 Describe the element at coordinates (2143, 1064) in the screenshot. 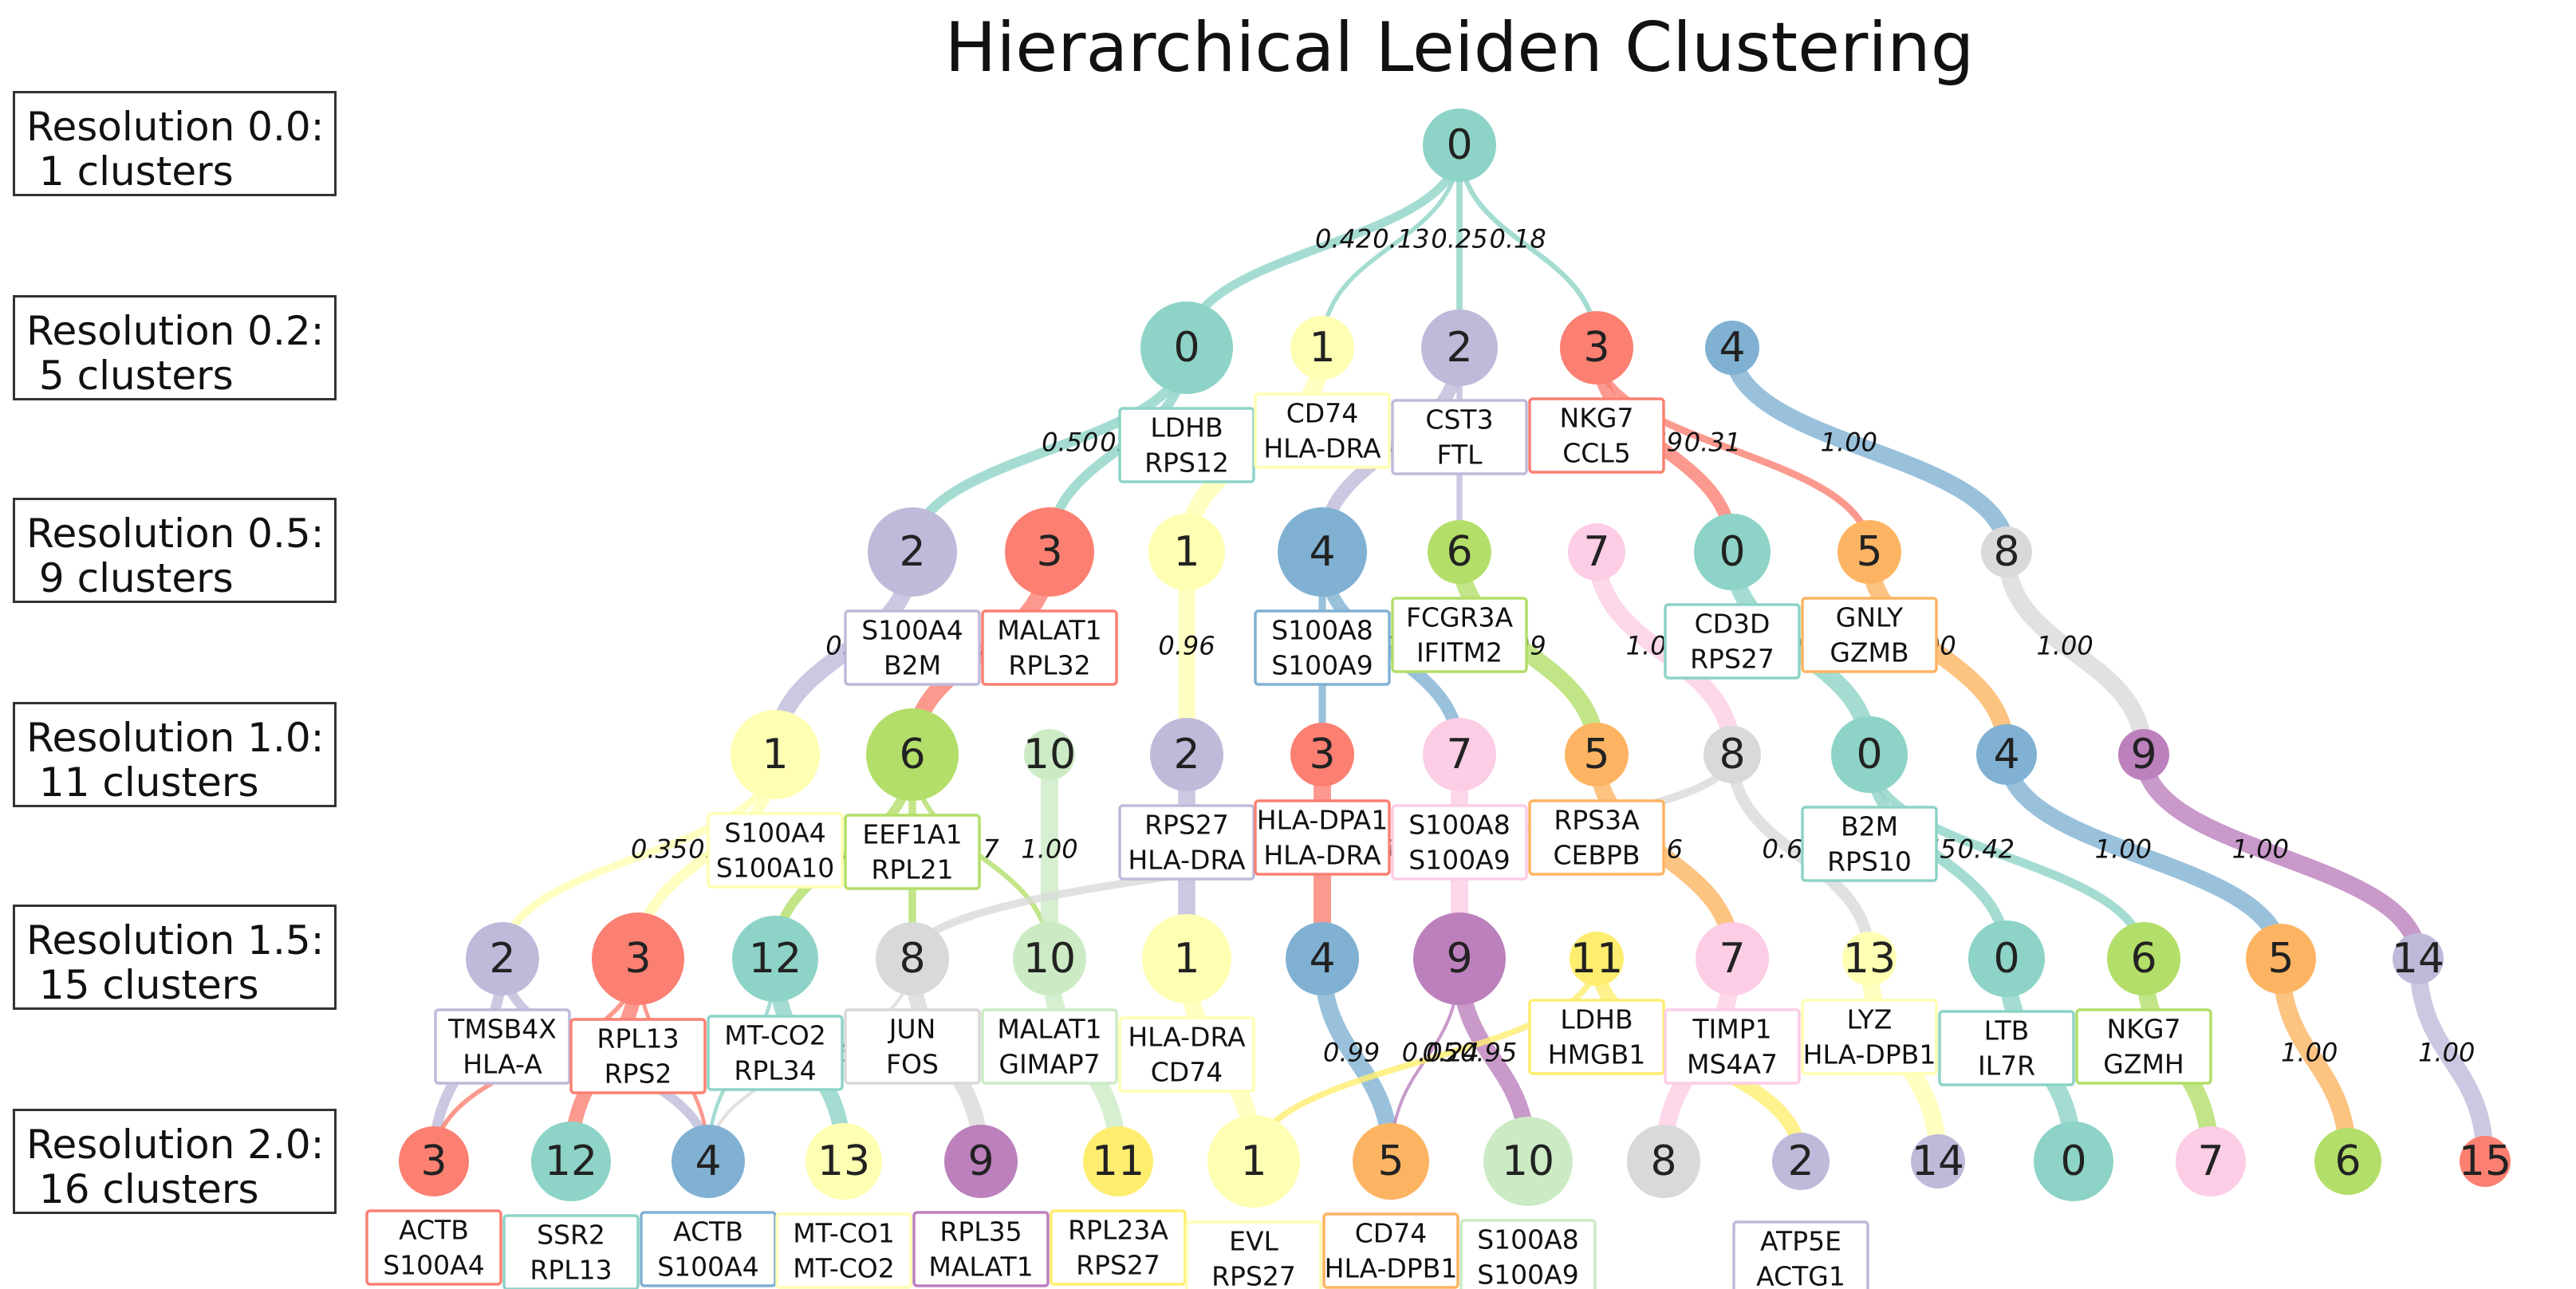

I see `marker-gene-label: GZMH` at that location.